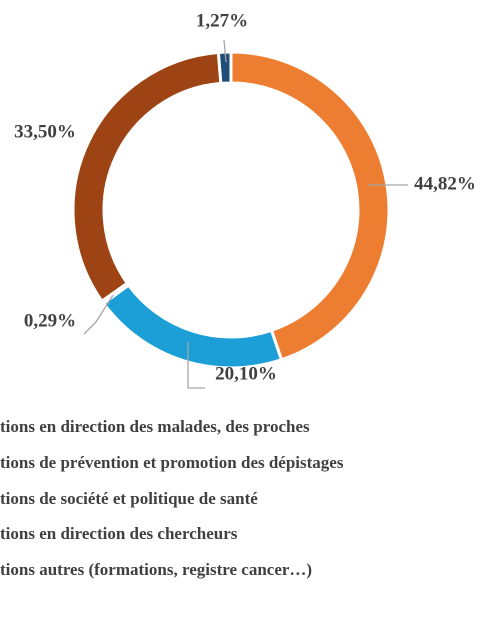 The height and width of the screenshot is (627, 490). Describe the element at coordinates (222, 20) in the screenshot. I see `data-label: 1,27%` at that location.